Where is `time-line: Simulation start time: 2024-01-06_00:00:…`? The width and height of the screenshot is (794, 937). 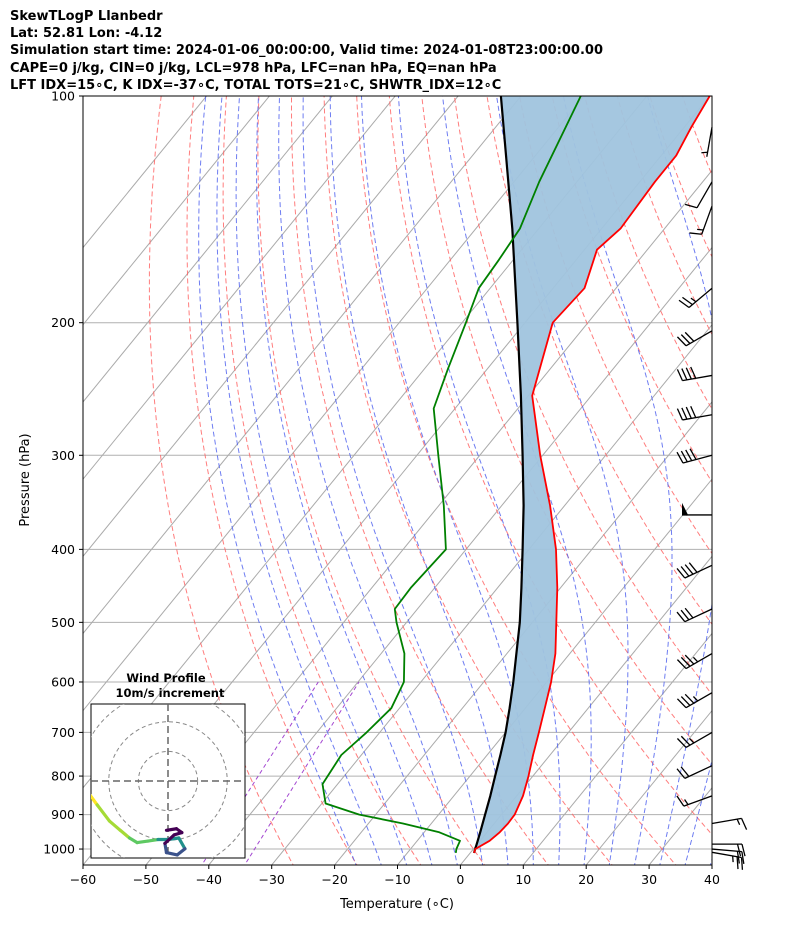
time-line: Simulation start time: 2024-01-06_00:00:… is located at coordinates (306, 51).